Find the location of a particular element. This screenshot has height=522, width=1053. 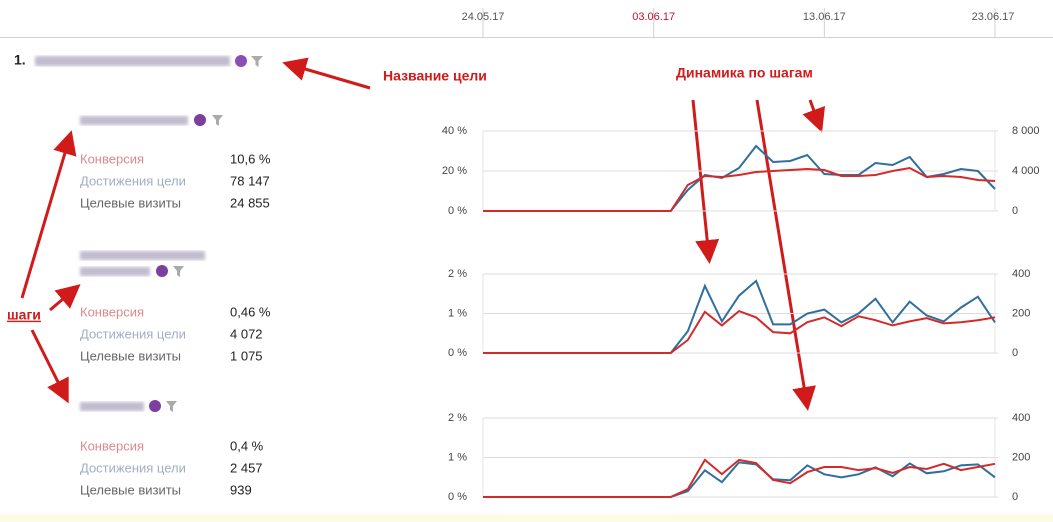

goal-name-blurred is located at coordinates (132, 61).